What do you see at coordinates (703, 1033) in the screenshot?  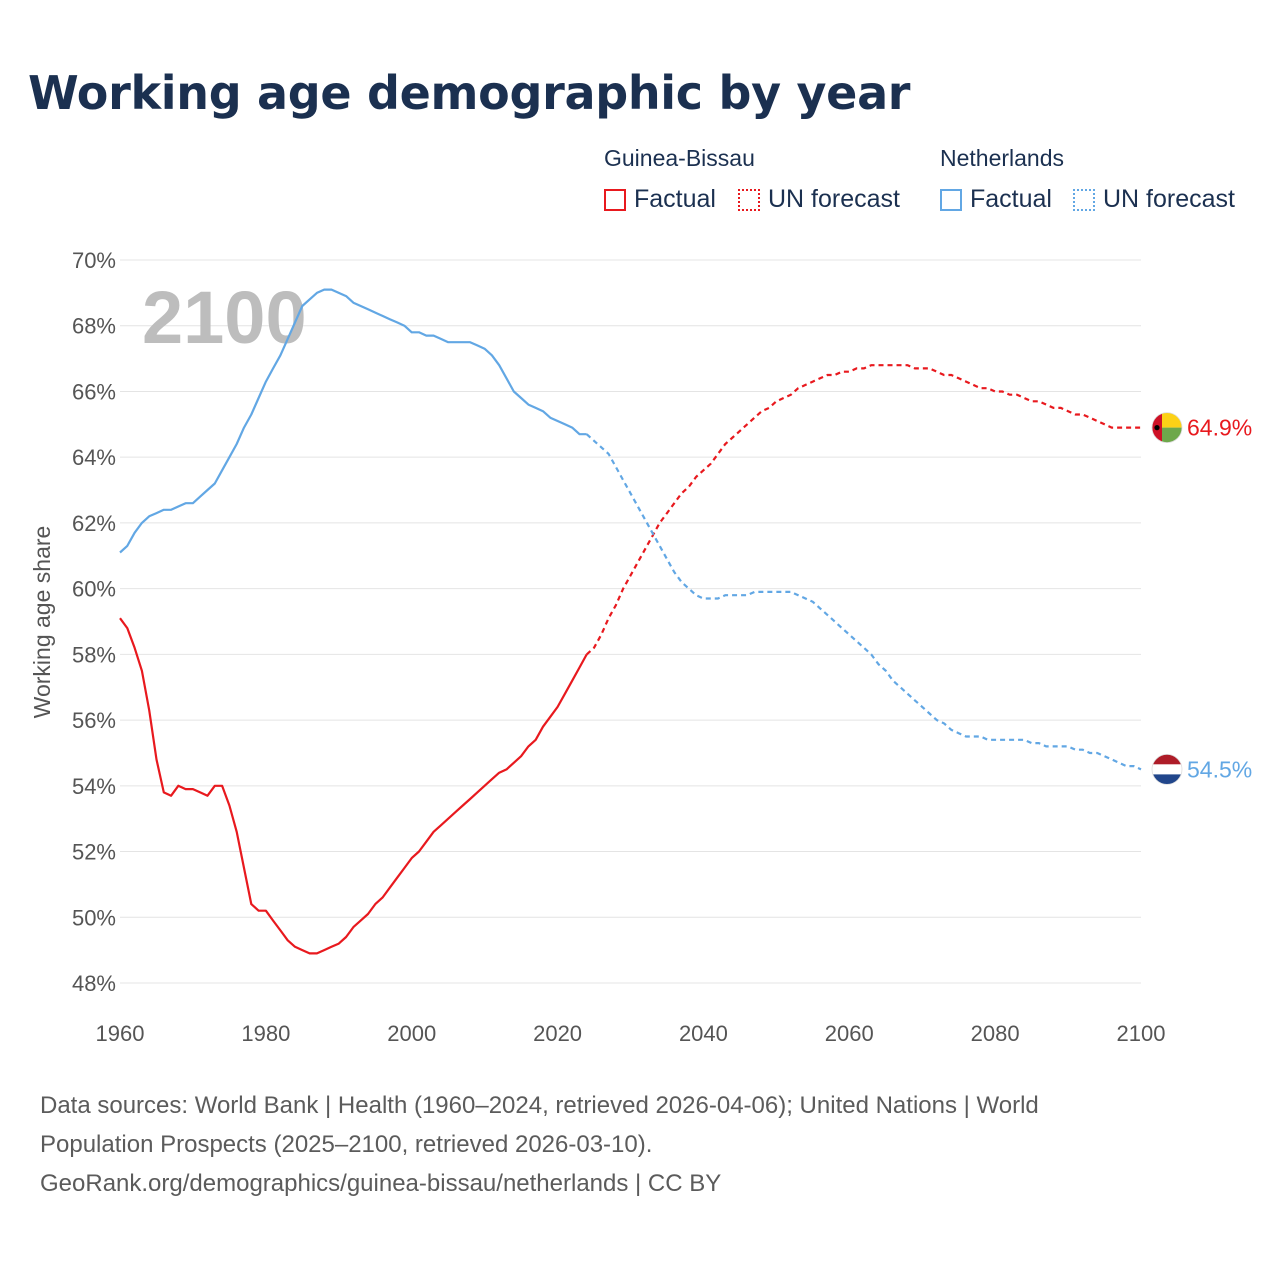 I see `x-tick-label: 2040` at bounding box center [703, 1033].